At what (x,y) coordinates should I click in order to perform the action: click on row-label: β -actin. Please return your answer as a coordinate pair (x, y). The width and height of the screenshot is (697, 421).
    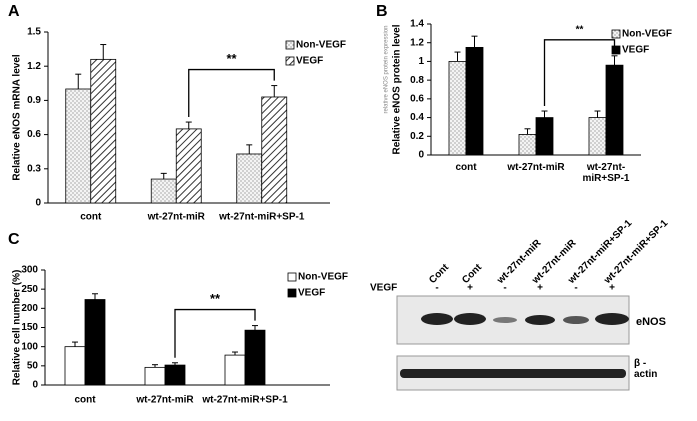
    Looking at the image, I should click on (646, 369).